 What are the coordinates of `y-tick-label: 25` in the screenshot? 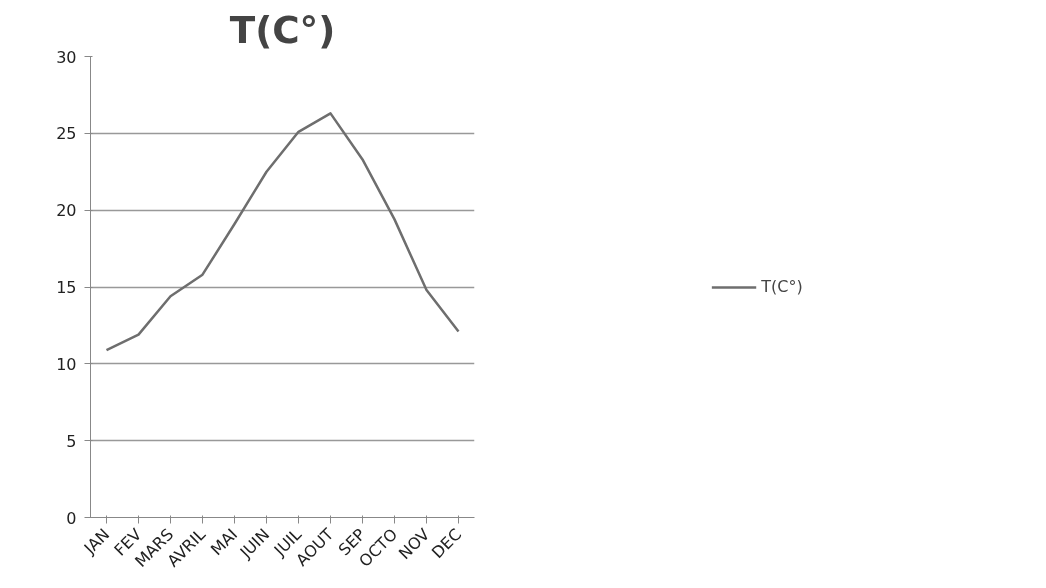 It's located at (66, 134).